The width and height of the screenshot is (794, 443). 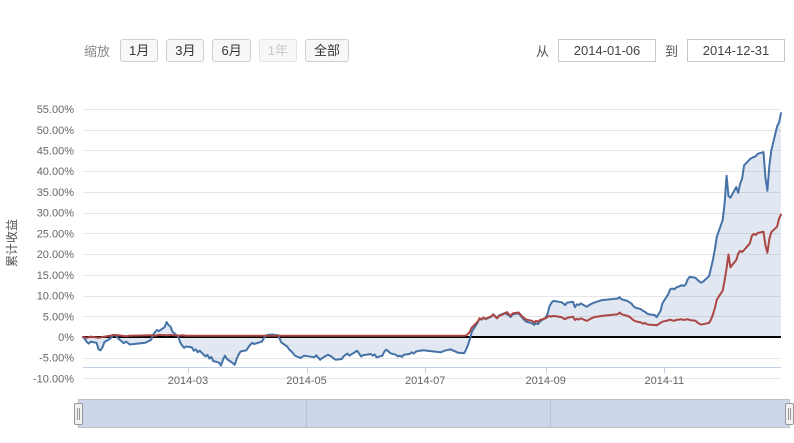 What do you see at coordinates (56, 214) in the screenshot?
I see `y-tick-label: 30.00%` at bounding box center [56, 214].